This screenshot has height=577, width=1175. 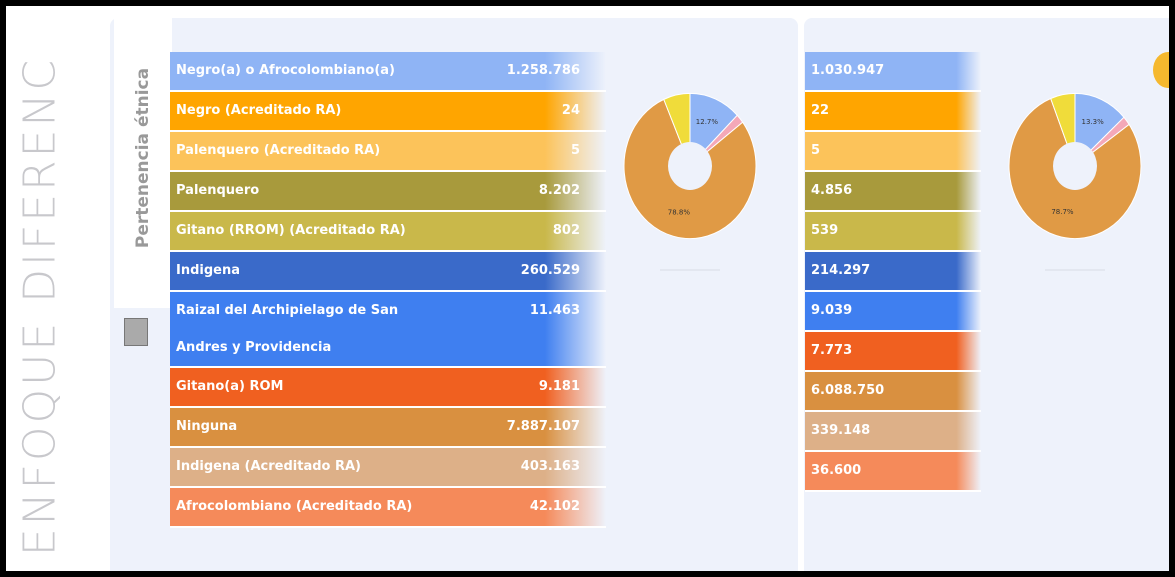 I want to click on row-value: 802, so click(x=566, y=230).